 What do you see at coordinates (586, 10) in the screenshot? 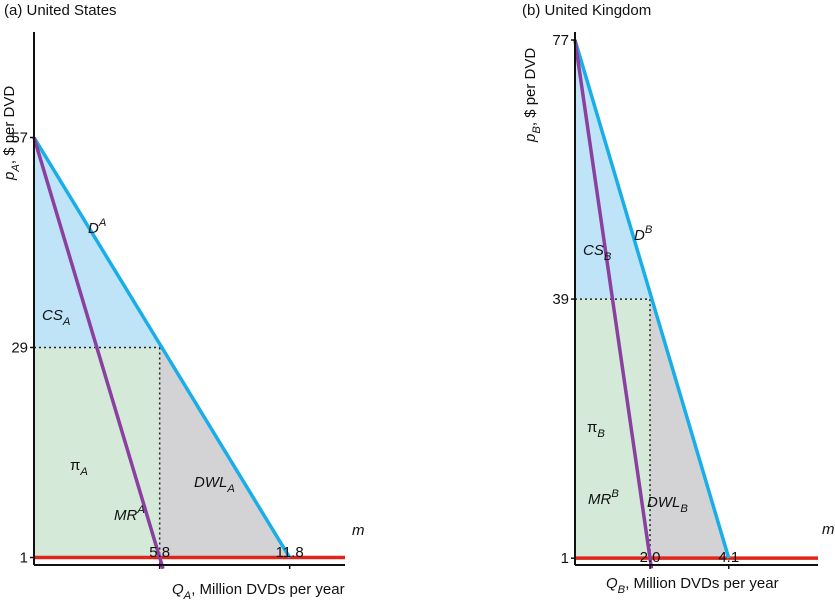
I see `panel-title: (b) United Kingdom` at bounding box center [586, 10].